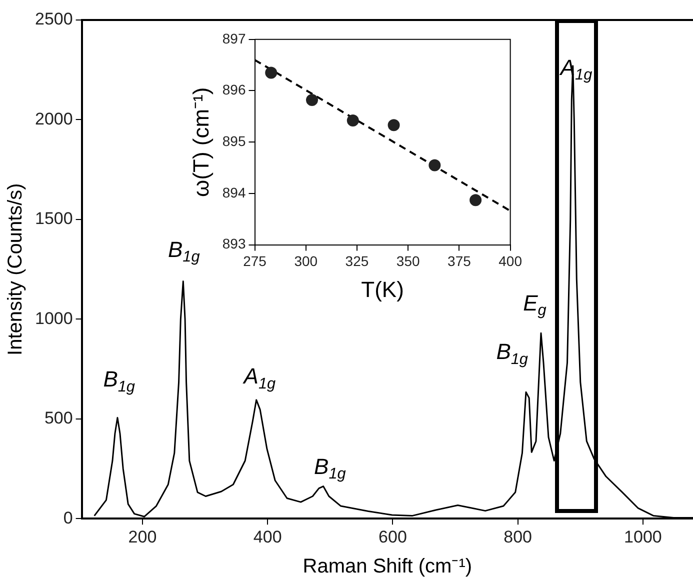 The height and width of the screenshot is (583, 693). Describe the element at coordinates (68, 518) in the screenshot. I see `y-tick-label: 0` at that location.